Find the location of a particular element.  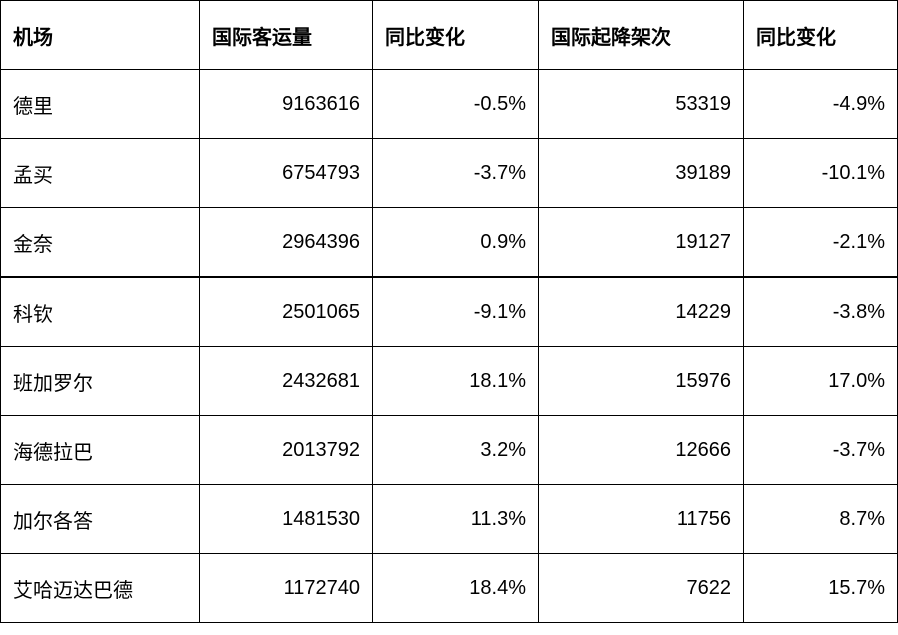

cell-intl-passengers: 2964396 is located at coordinates (286, 242).